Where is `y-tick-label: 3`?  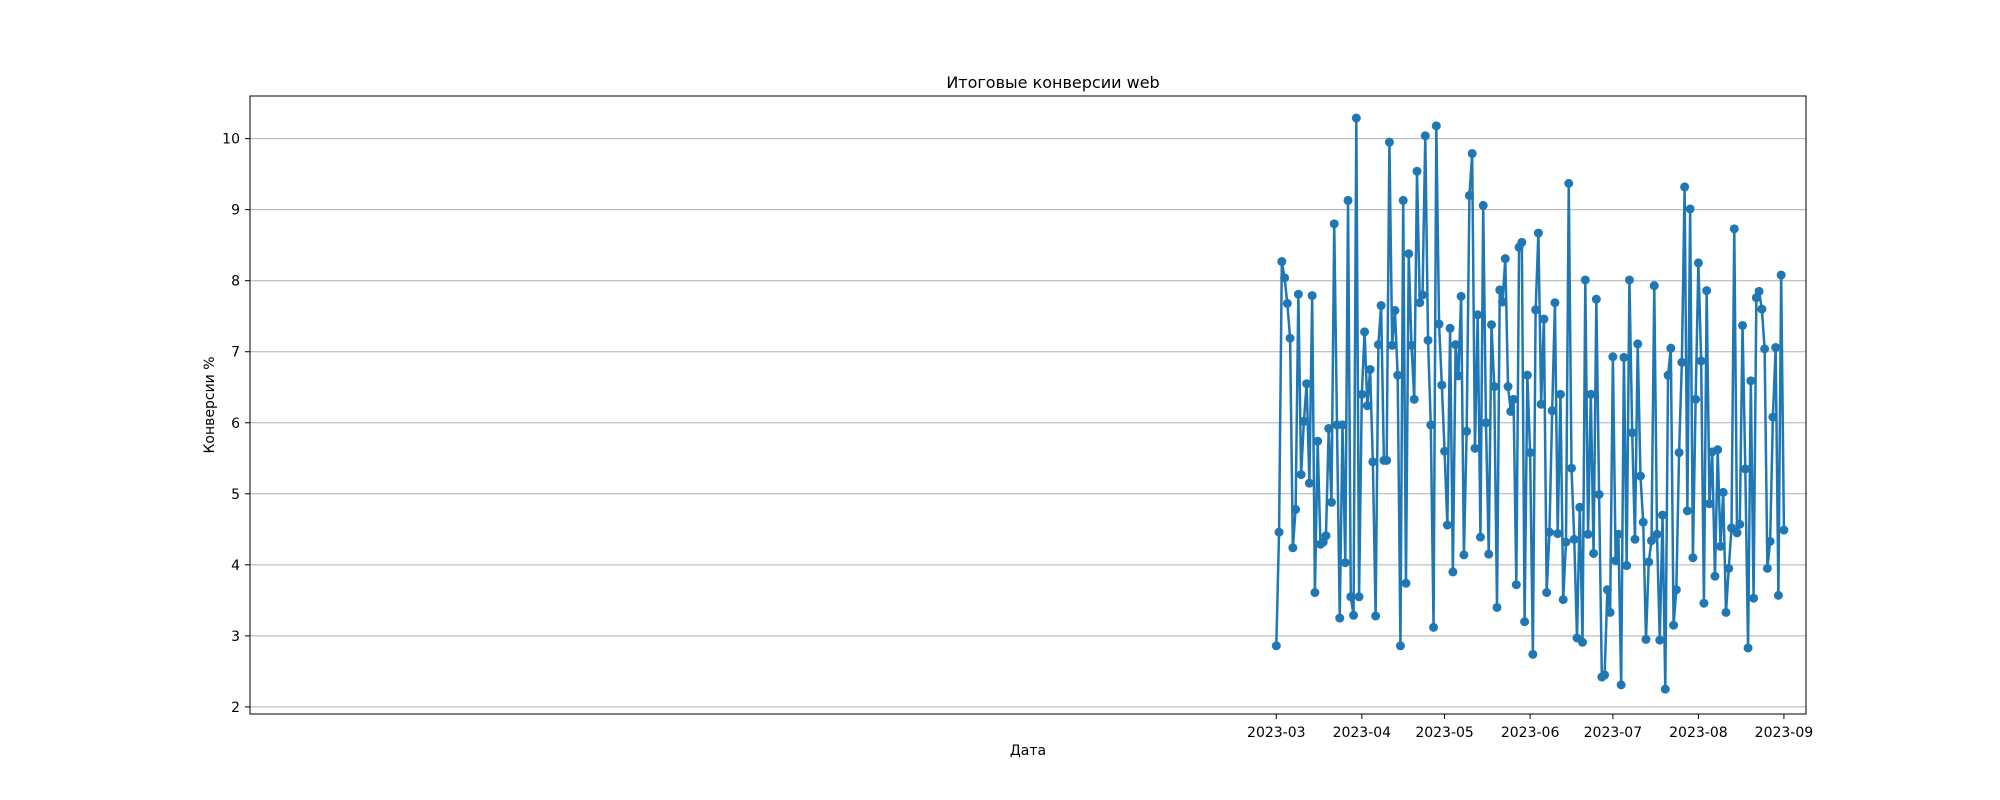 y-tick-label: 3 is located at coordinates (235, 637).